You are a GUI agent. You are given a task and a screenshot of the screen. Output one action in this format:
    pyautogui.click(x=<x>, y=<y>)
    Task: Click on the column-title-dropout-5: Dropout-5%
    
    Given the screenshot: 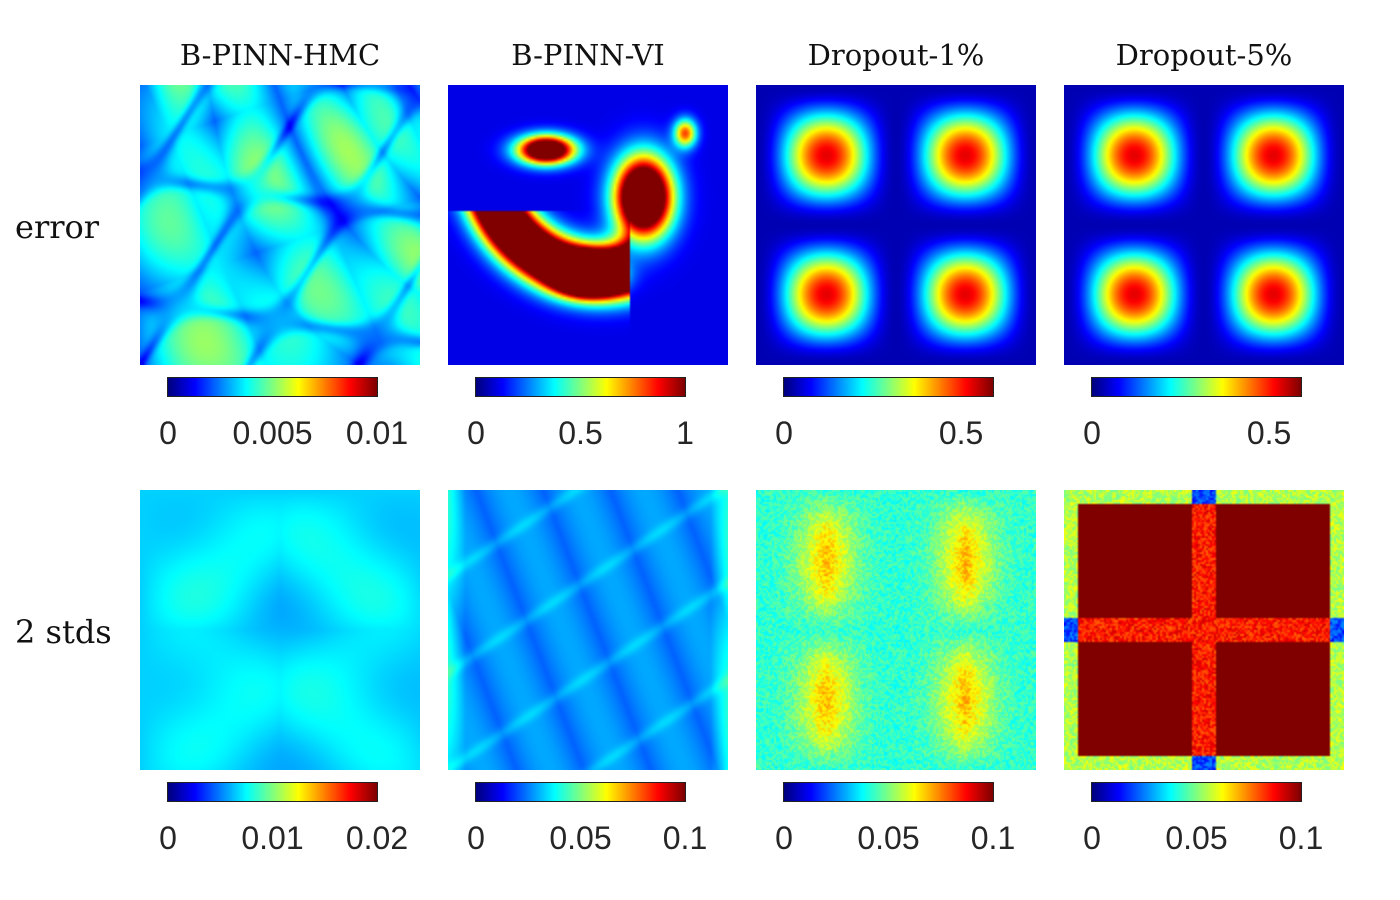 What is the action you would take?
    pyautogui.click(x=1204, y=55)
    